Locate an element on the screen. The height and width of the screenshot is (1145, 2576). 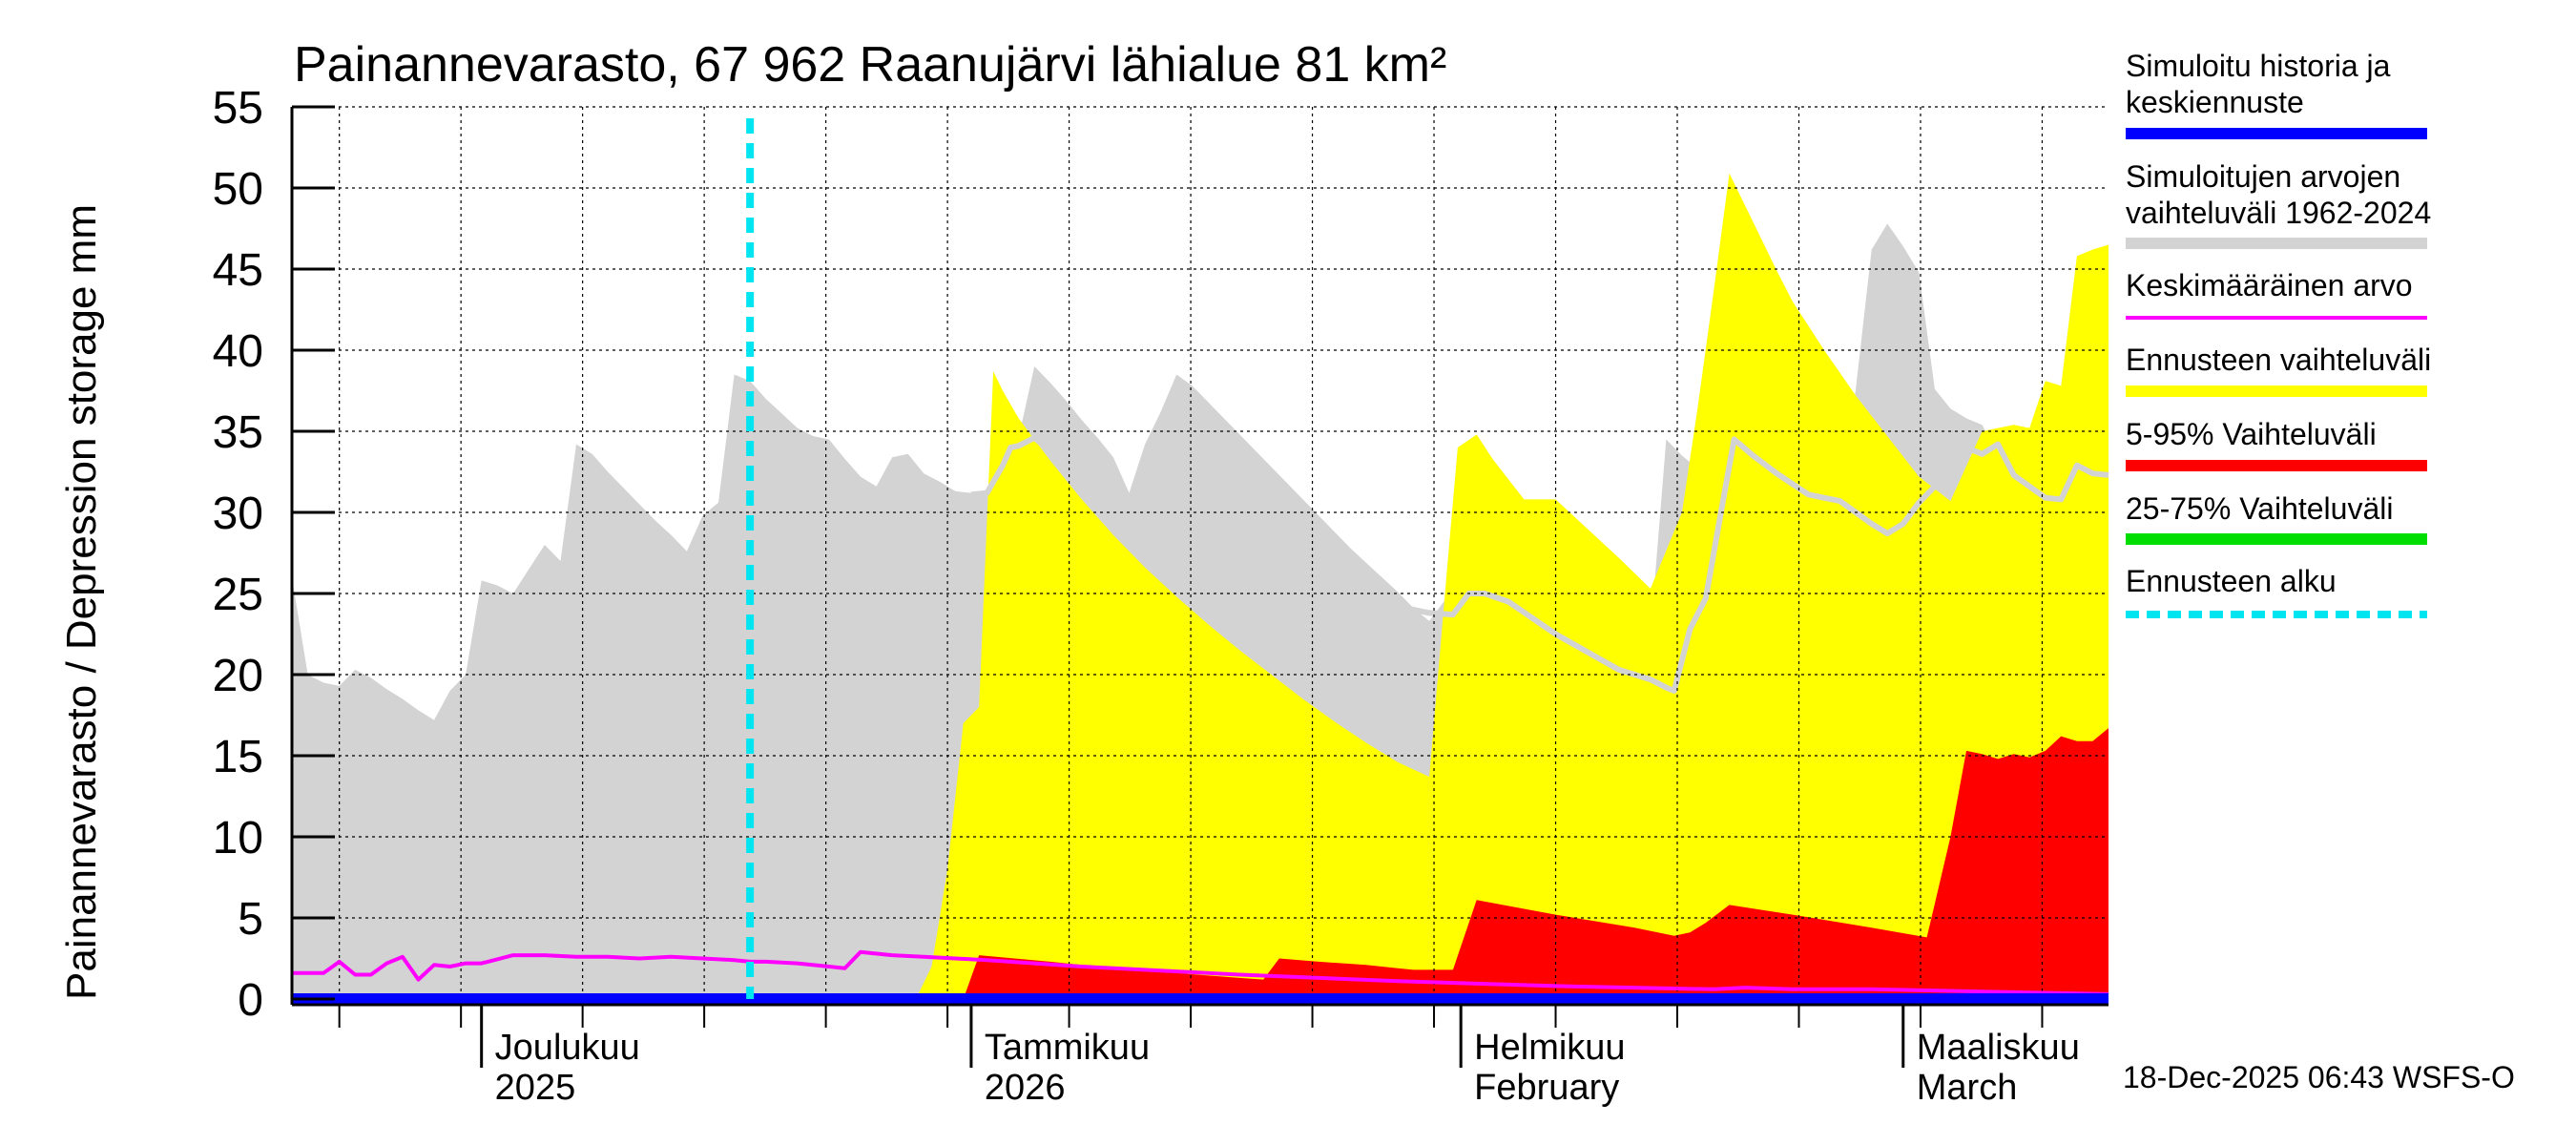
x-year-label: 2025 is located at coordinates (535, 1088).